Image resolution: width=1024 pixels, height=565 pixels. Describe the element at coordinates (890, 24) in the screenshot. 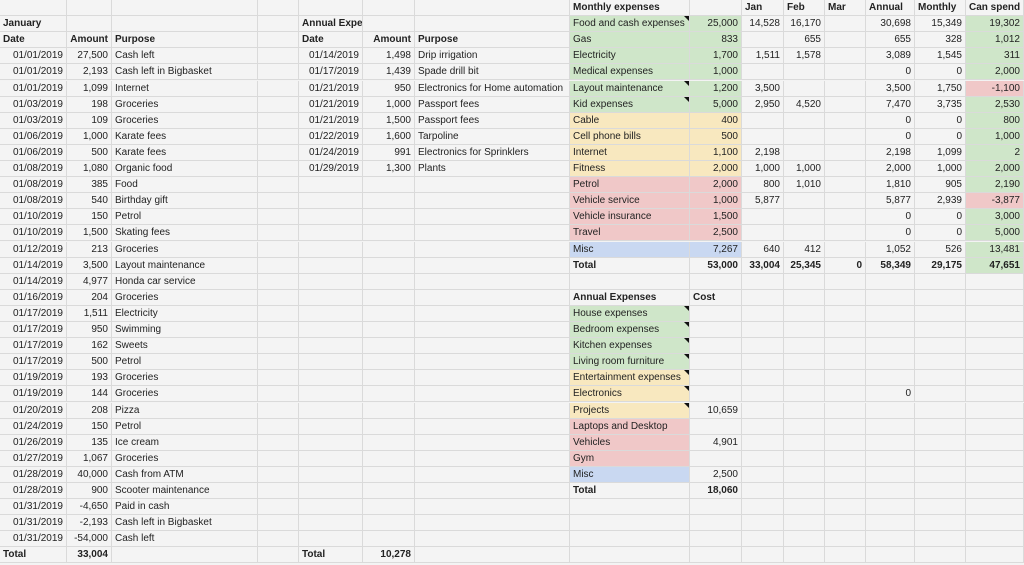

I see `monthly-annual-cell: 30,698` at that location.